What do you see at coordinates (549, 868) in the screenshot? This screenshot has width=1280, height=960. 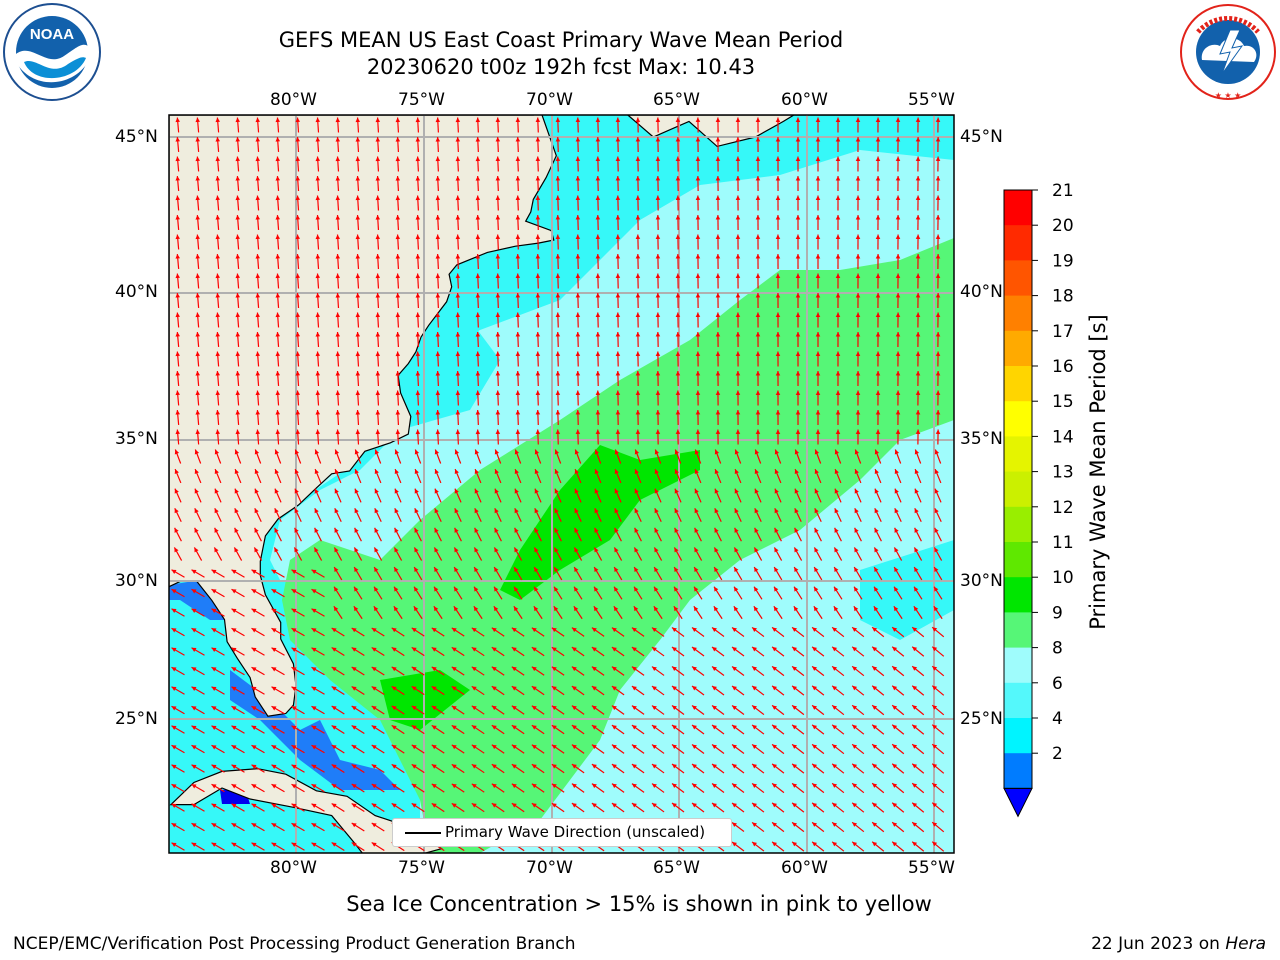 I see `lon-tick-bottom: 70°W` at bounding box center [549, 868].